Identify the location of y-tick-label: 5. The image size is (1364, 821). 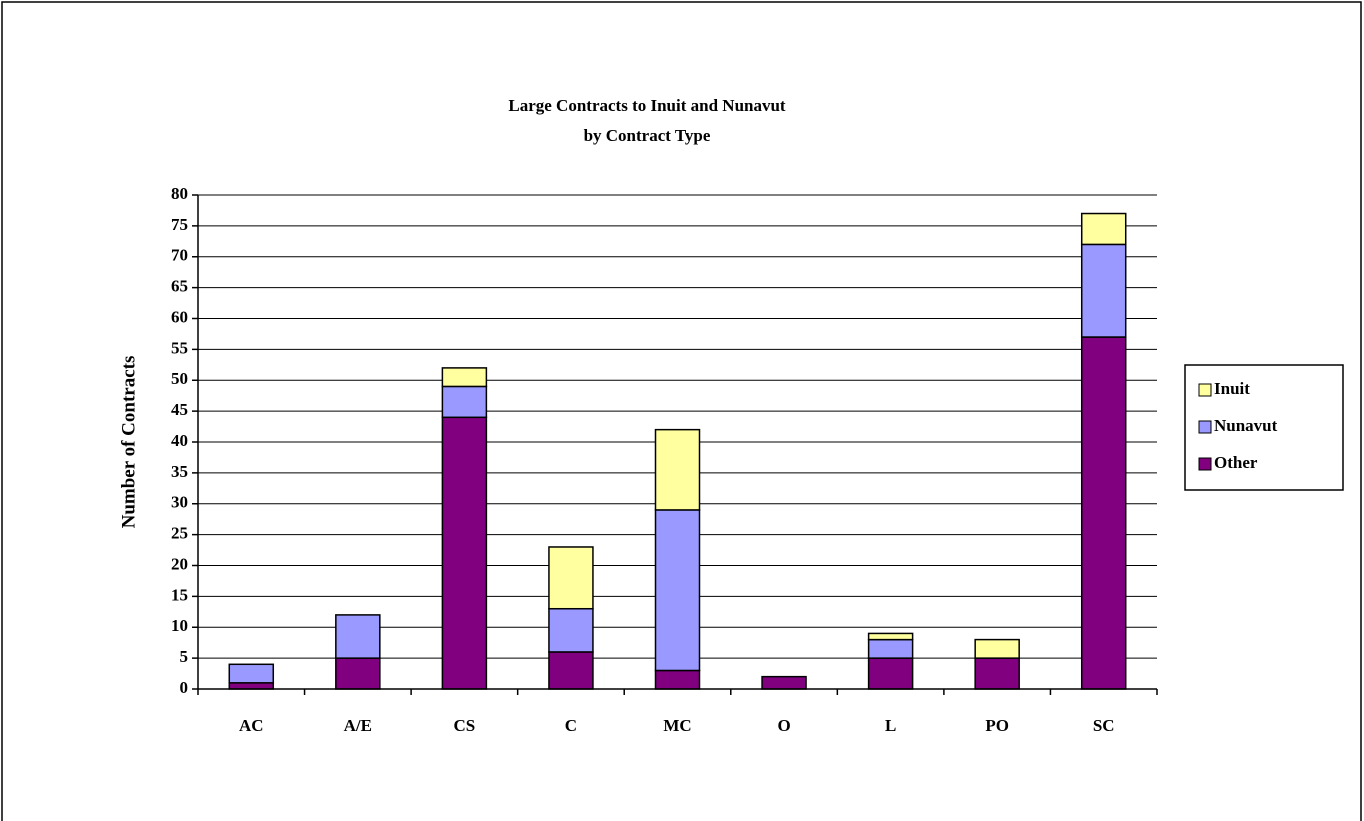
(184, 656).